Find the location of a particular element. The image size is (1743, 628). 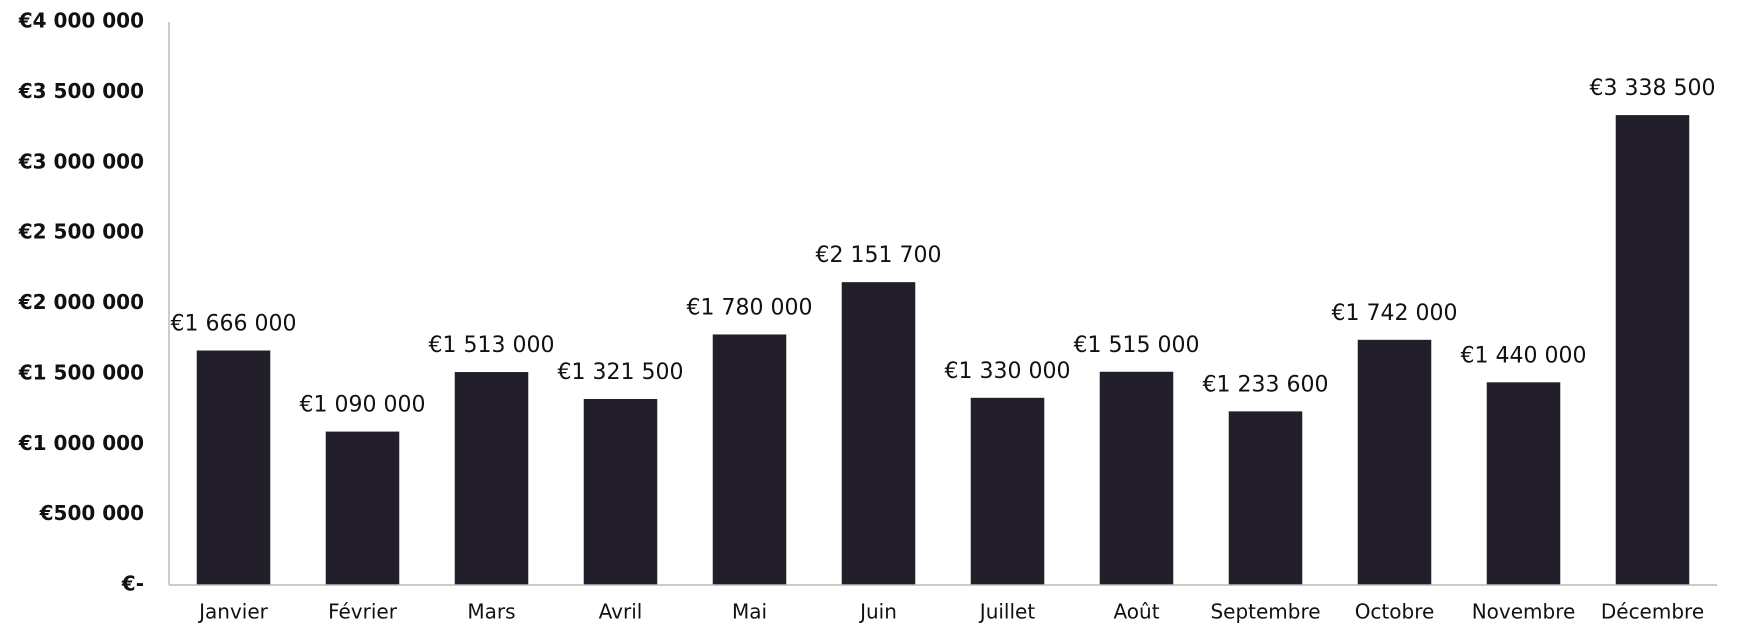

x-tick-label: Mai is located at coordinates (749, 612).